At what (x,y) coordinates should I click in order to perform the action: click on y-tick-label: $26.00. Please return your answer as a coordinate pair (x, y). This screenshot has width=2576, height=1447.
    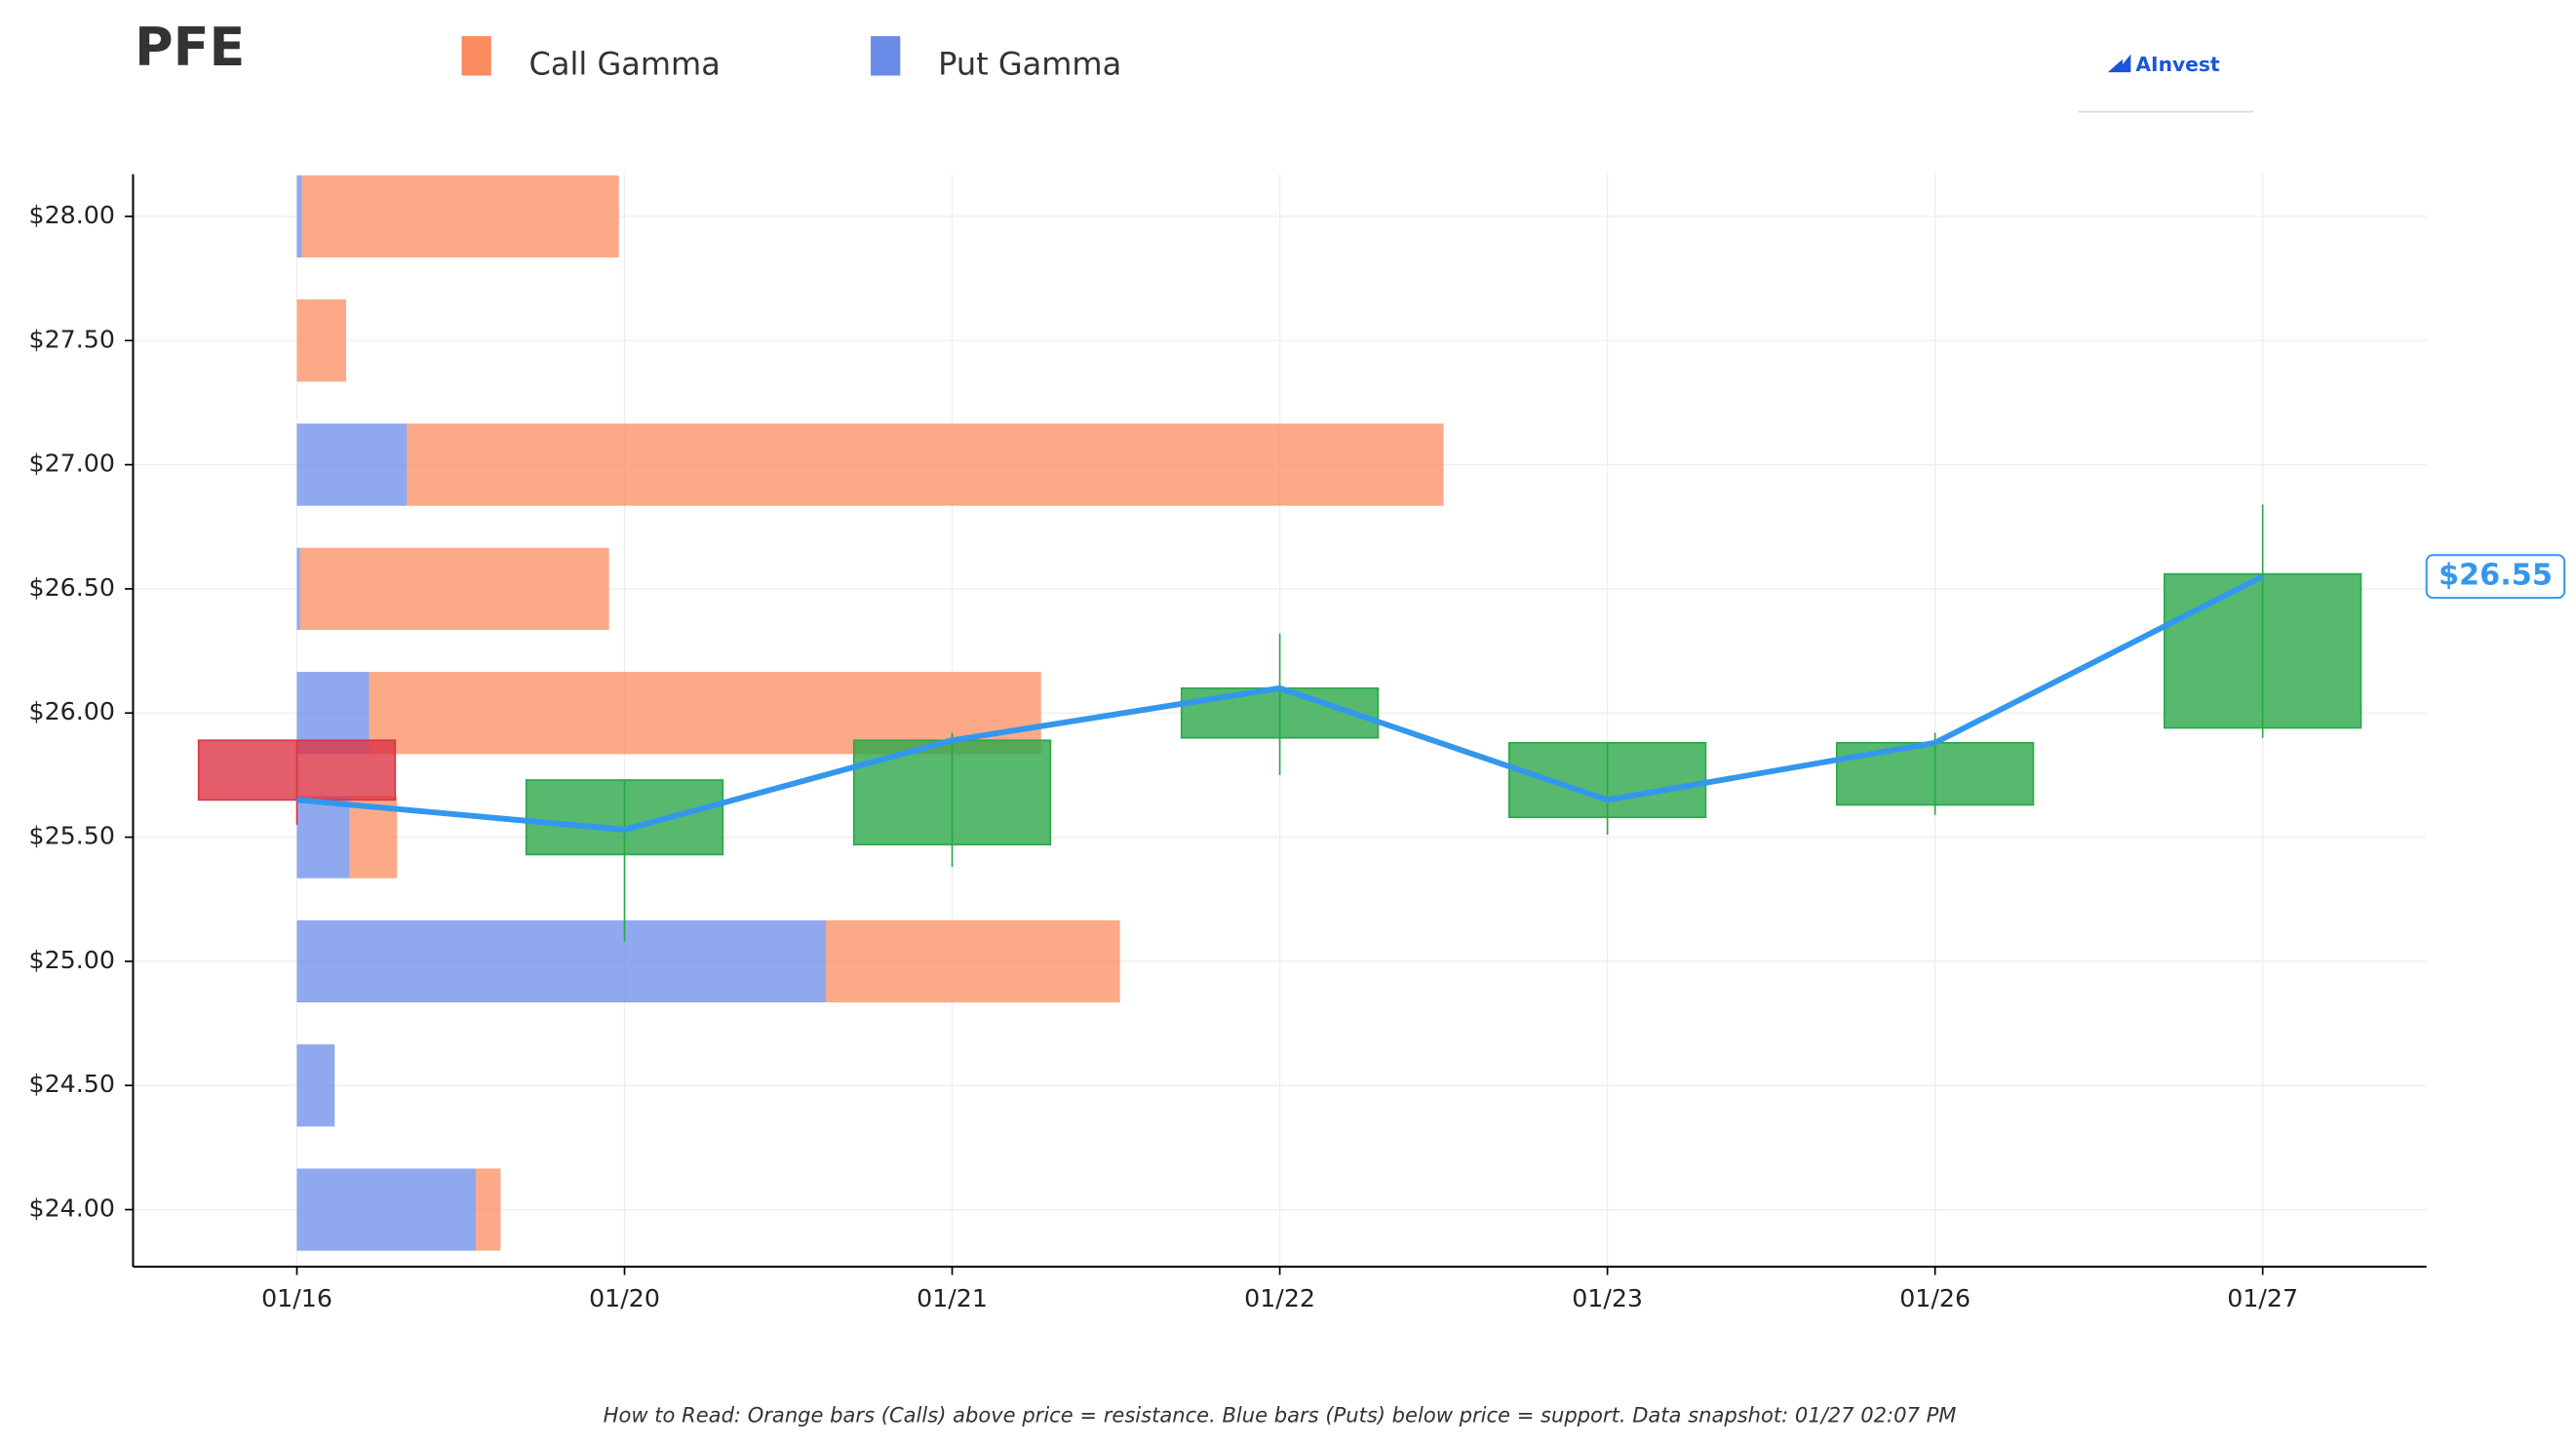
    Looking at the image, I should click on (72, 711).